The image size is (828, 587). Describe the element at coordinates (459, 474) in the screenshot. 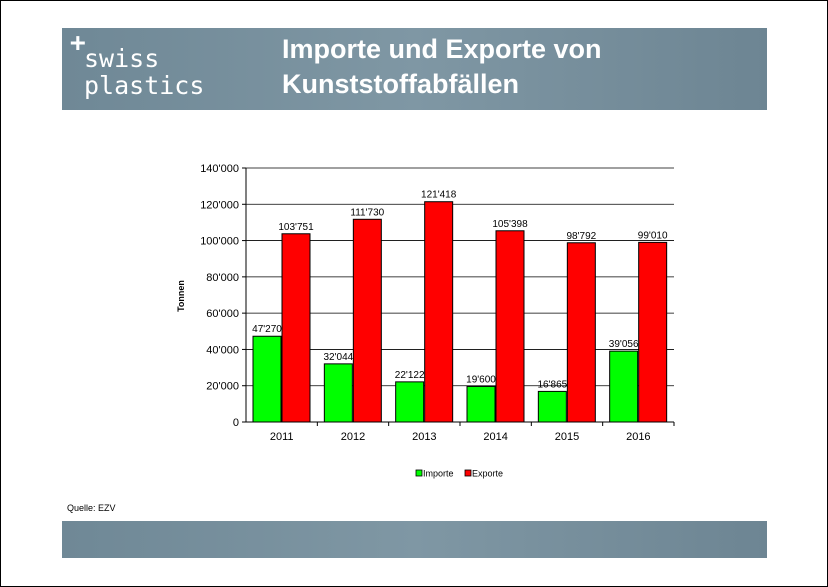

I see `legend: Importe Exporte` at that location.